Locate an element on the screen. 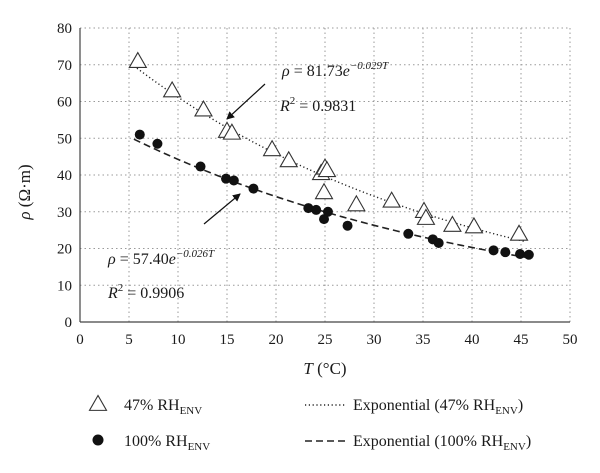 The width and height of the screenshot is (600, 473). x-tick-label: 15 is located at coordinates (227, 340).